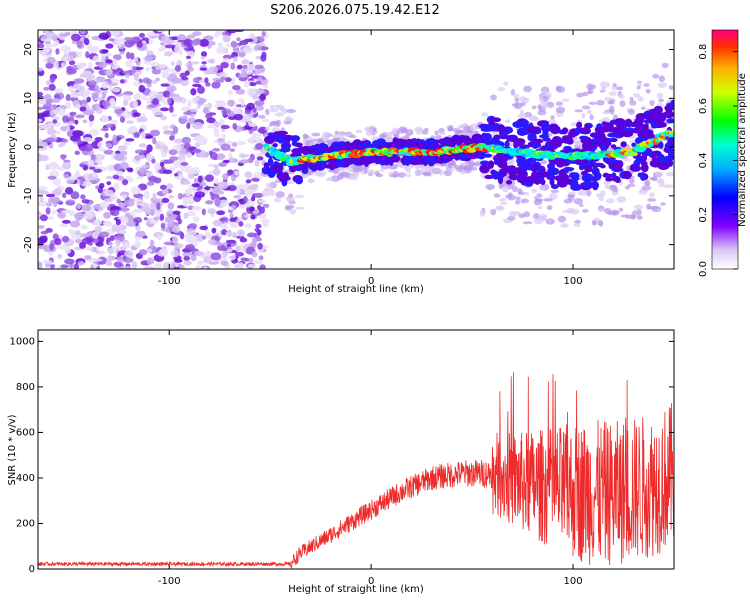  Describe the element at coordinates (356, 589) in the screenshot. I see `snr-x-axis-label: Height of straight line (km)` at that location.